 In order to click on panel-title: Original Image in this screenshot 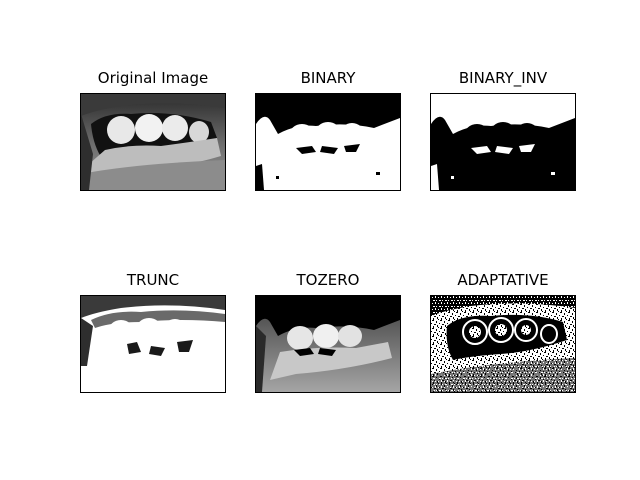, I will do `click(153, 78)`.